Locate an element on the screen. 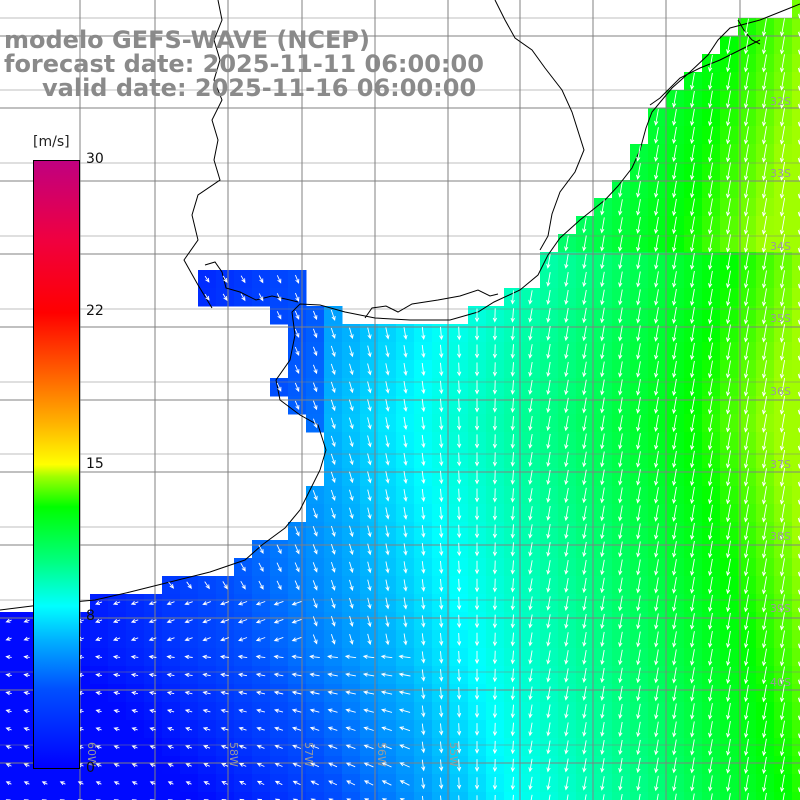 The image size is (800, 800). lat-label: 32S is located at coordinates (780, 101).